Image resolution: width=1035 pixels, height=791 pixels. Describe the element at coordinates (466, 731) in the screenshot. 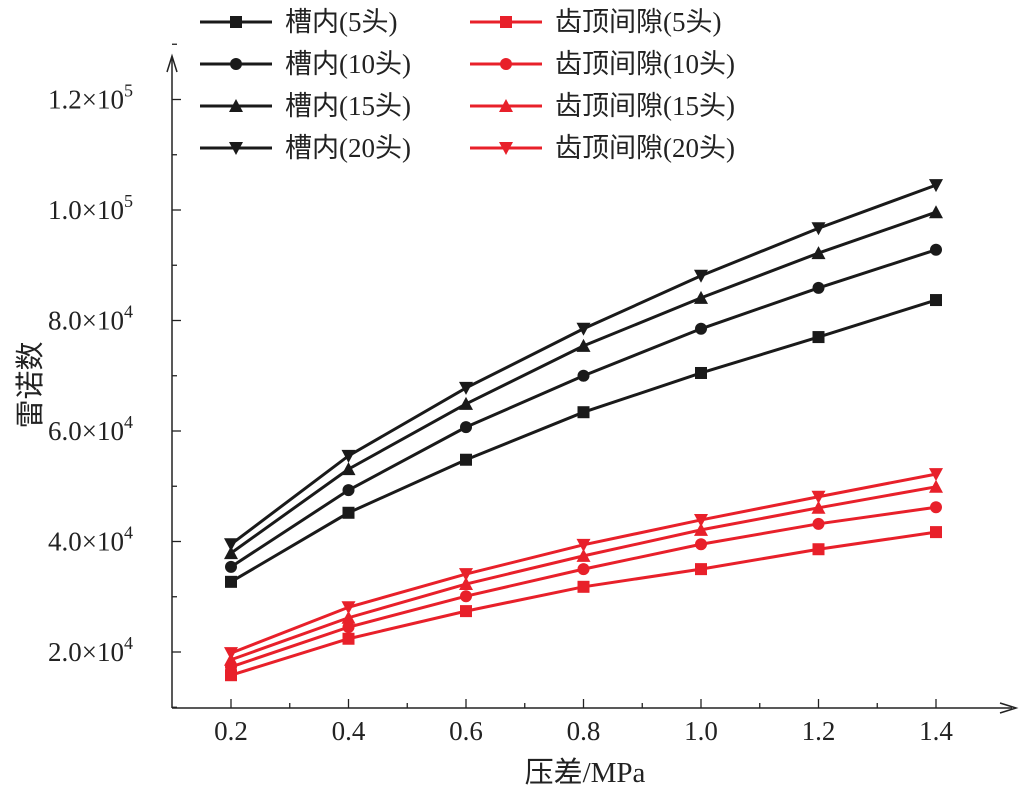

I see `x-tick-label: 0.6` at that location.